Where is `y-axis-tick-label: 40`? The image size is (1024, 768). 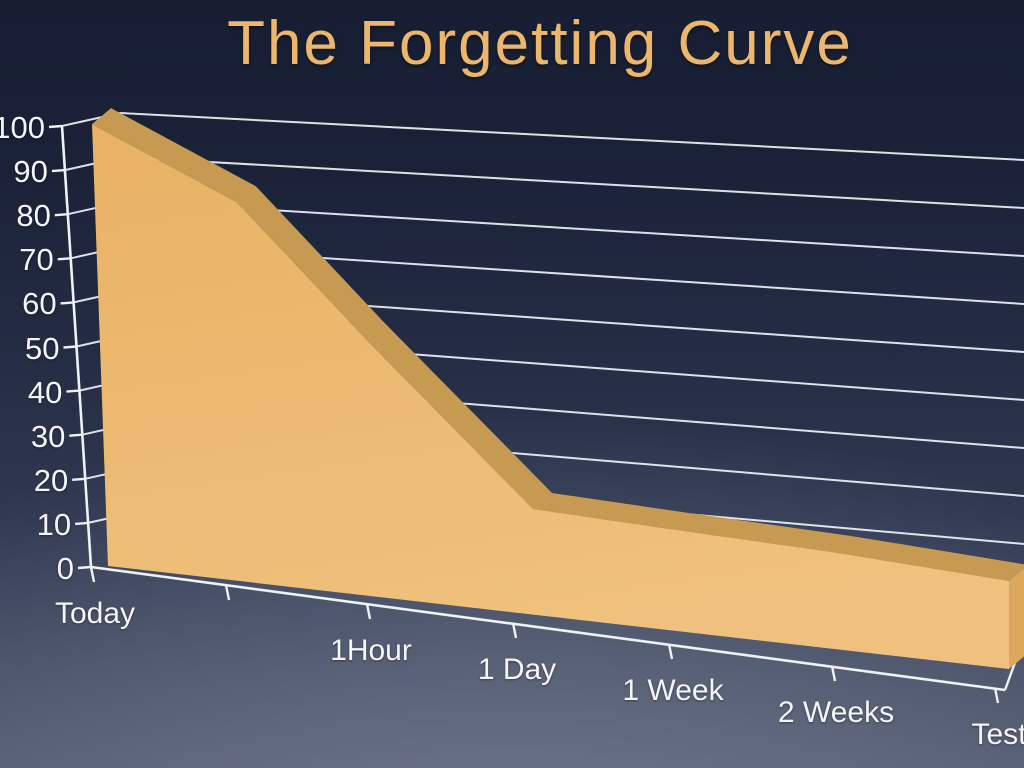
y-axis-tick-label: 40 is located at coordinates (45, 392).